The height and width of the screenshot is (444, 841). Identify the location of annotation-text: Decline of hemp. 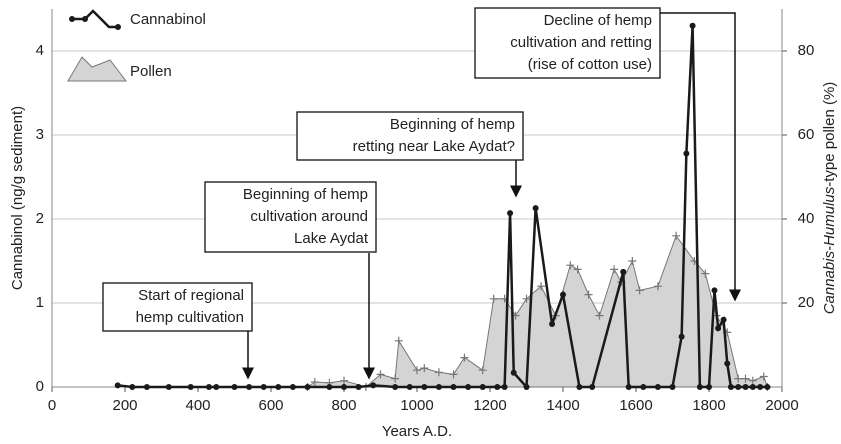
(598, 20).